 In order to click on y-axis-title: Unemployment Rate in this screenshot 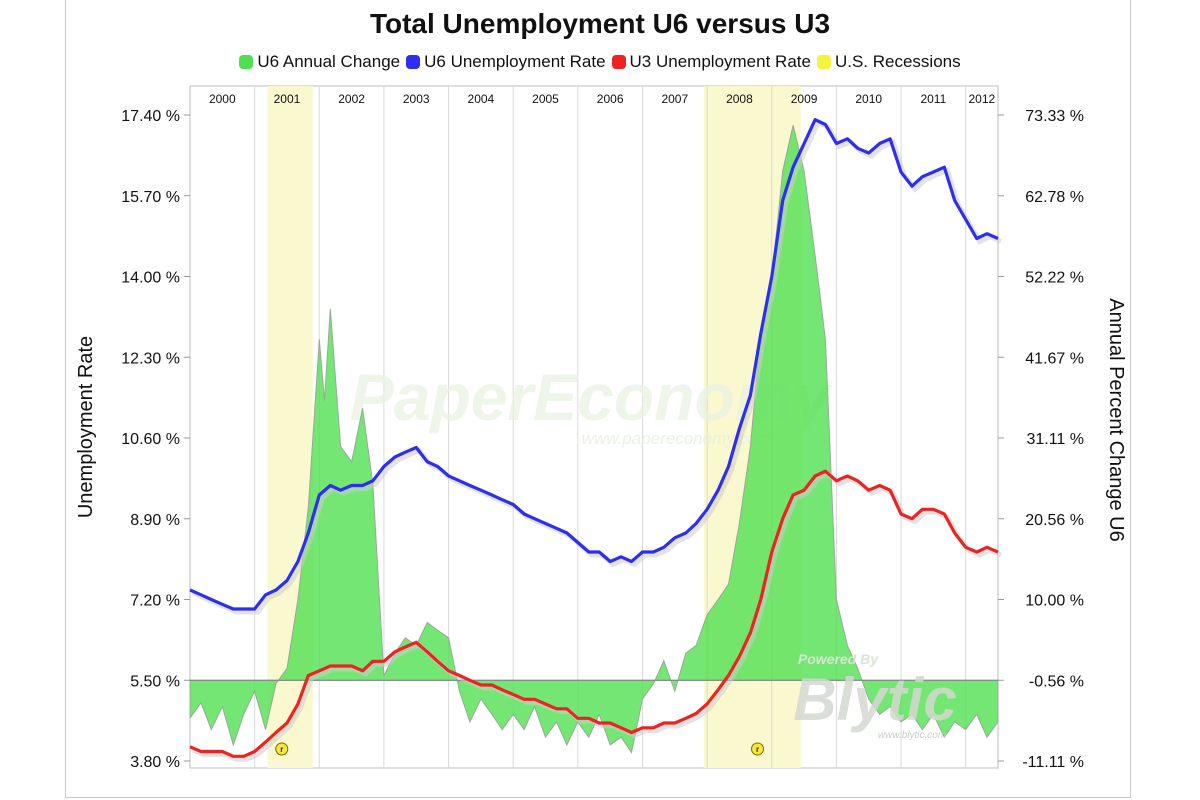, I will do `click(86, 427)`.